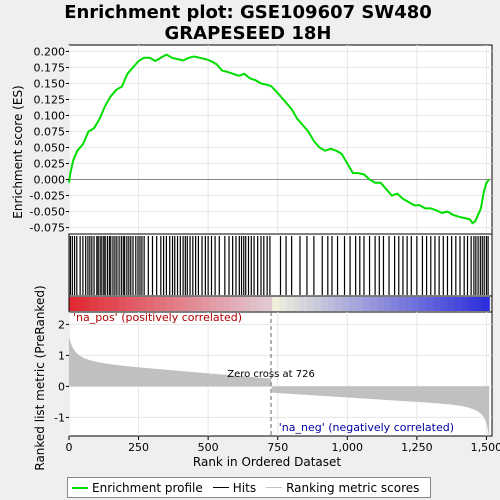  What do you see at coordinates (50, 115) in the screenshot?
I see `es-y-tick-label: 0.100` at bounding box center [50, 115].